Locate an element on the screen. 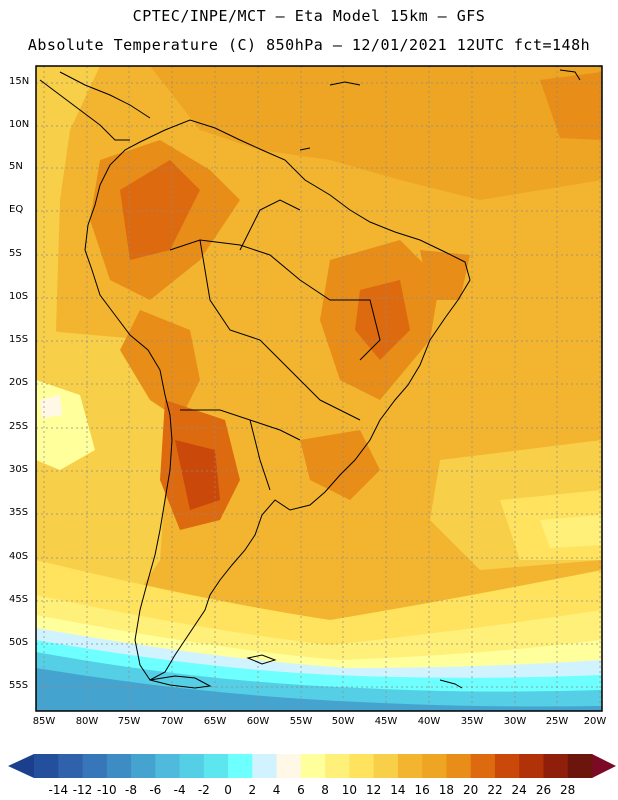 The width and height of the screenshot is (618, 800). colorbar-label: -10 is located at coordinates (106, 790).